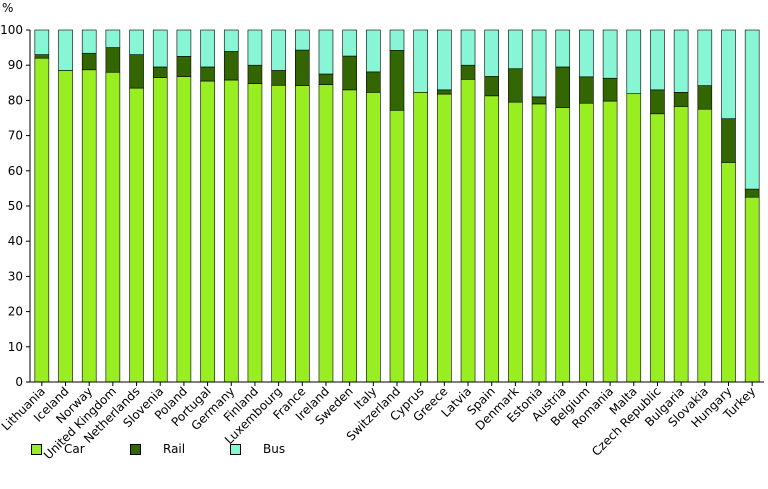  I want to click on y-tick-label: 30, so click(15, 276).